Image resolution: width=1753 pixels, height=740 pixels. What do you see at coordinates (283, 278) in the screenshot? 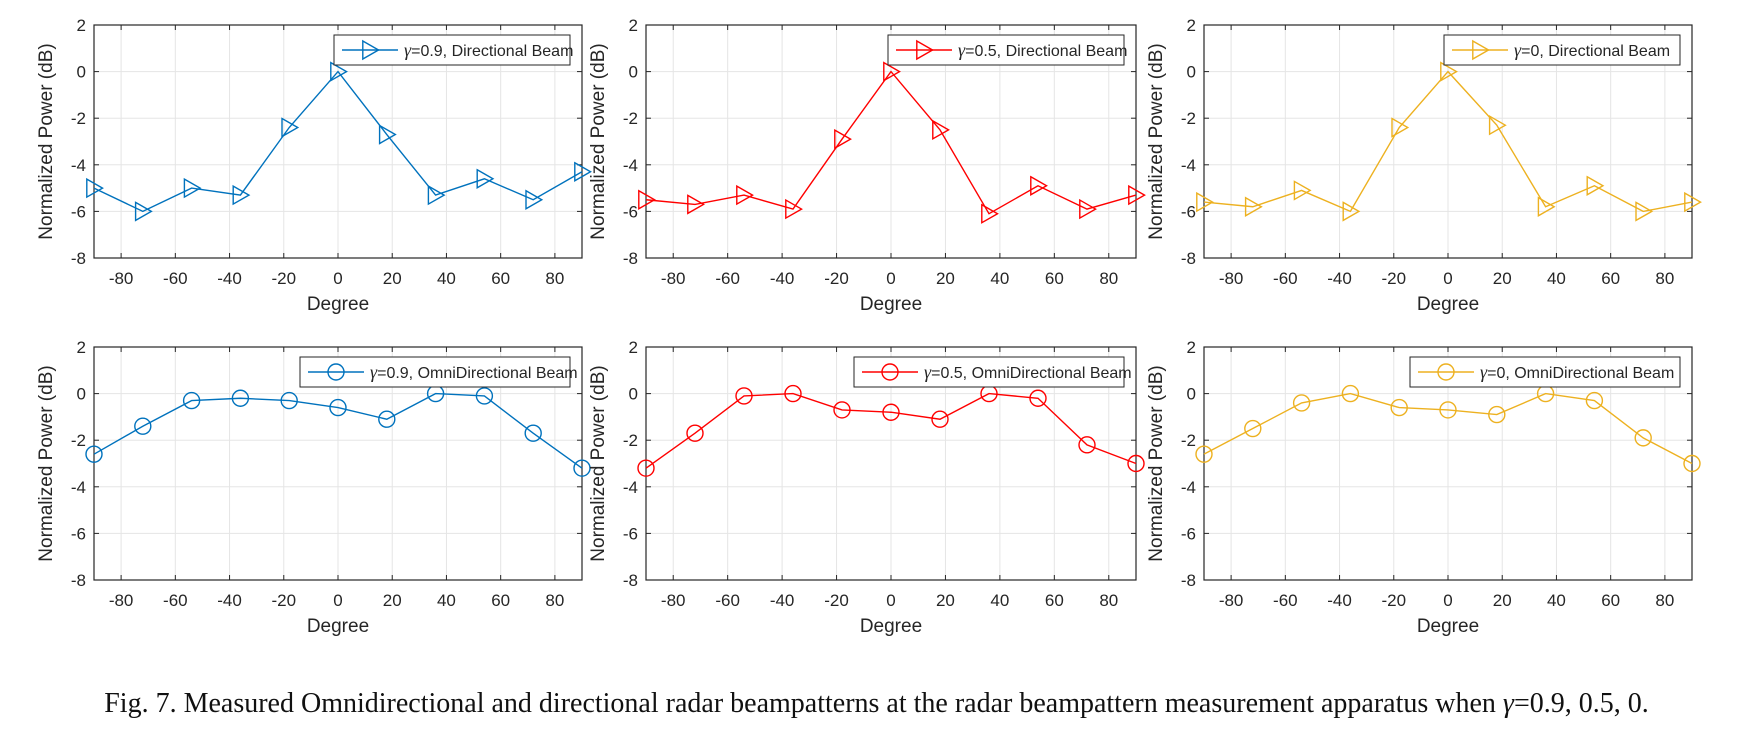
I see `x-tick-label: -20` at bounding box center [283, 278].